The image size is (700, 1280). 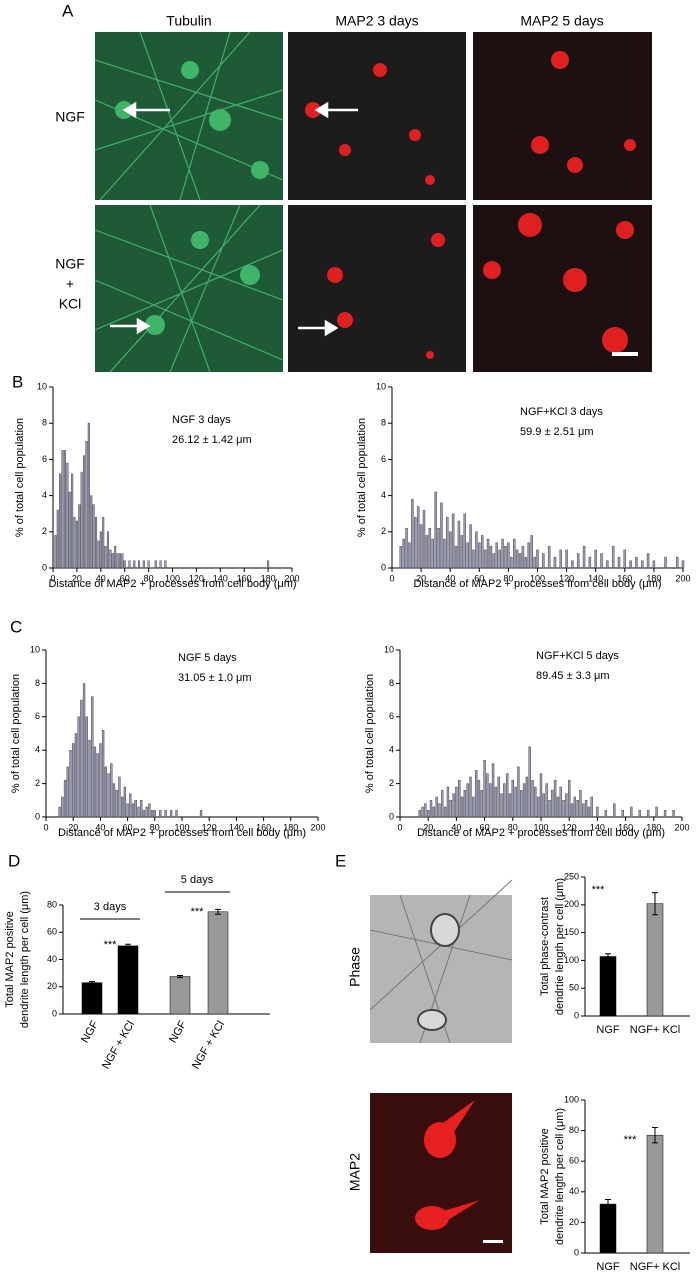 What do you see at coordinates (172, 578) in the screenshot?
I see `x-tick-label: 100` at bounding box center [172, 578].